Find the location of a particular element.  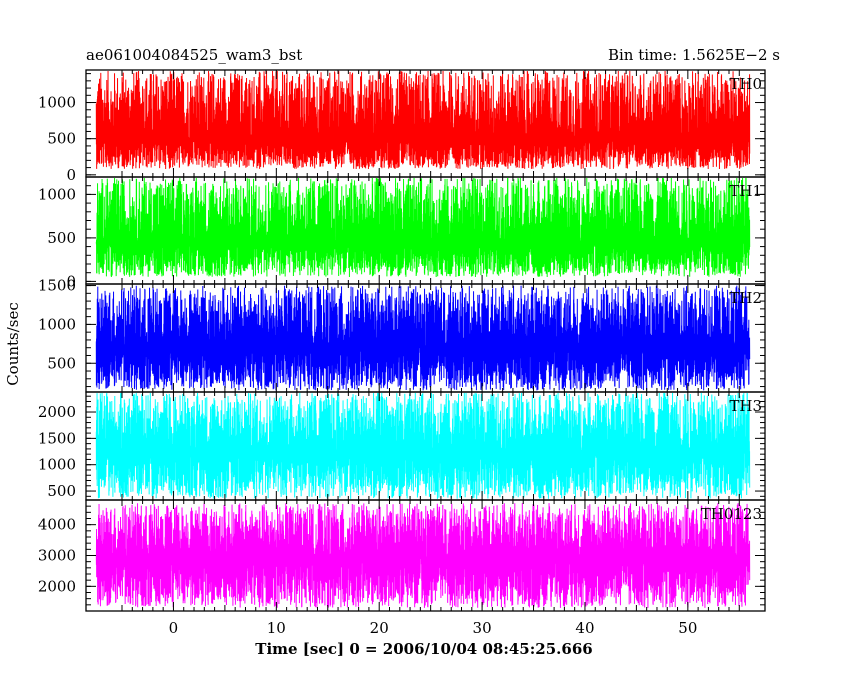

trace-th2 is located at coordinates (423, 338).